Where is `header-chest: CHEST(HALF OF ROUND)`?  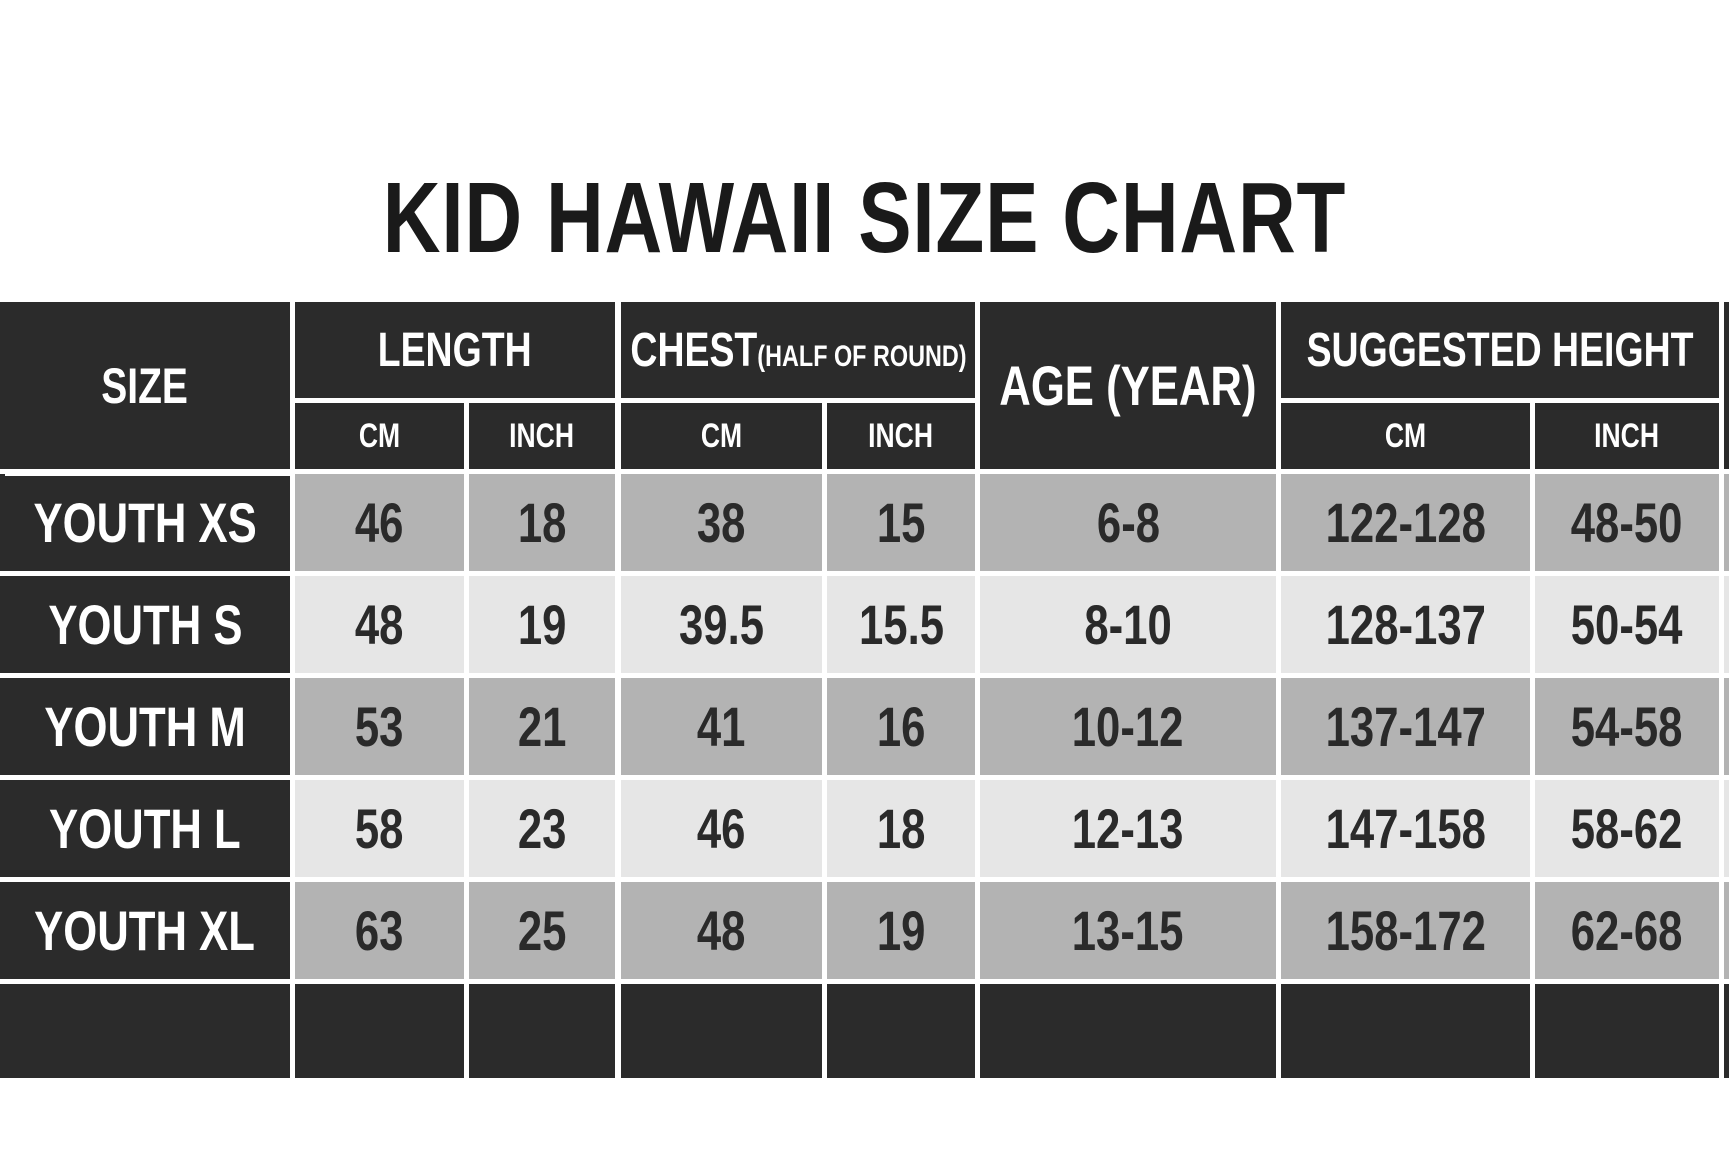 header-chest: CHEST(HALF OF ROUND) is located at coordinates (798, 350).